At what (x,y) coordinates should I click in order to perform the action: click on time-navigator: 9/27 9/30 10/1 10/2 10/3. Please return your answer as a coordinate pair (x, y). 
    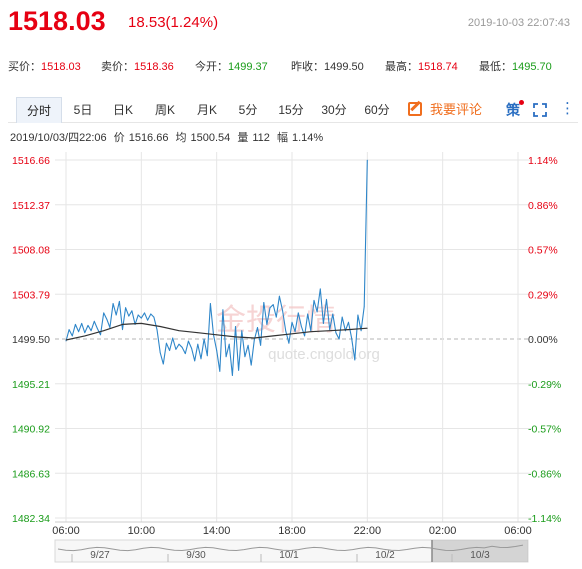
    Looking at the image, I should click on (291, 551).